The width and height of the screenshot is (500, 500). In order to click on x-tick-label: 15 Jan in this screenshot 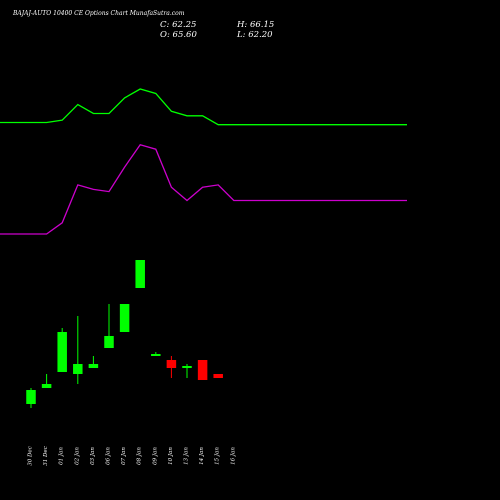, I will do `click(218, 456)`.